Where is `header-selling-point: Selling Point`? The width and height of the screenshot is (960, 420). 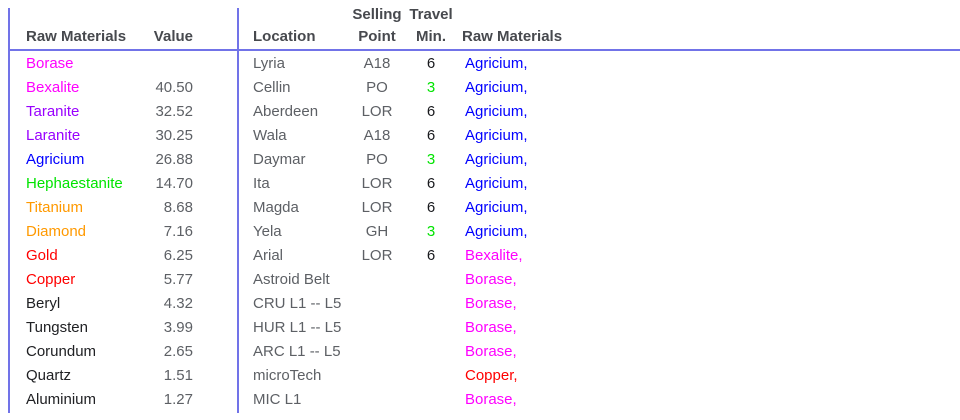 header-selling-point: Selling Point is located at coordinates (377, 25).